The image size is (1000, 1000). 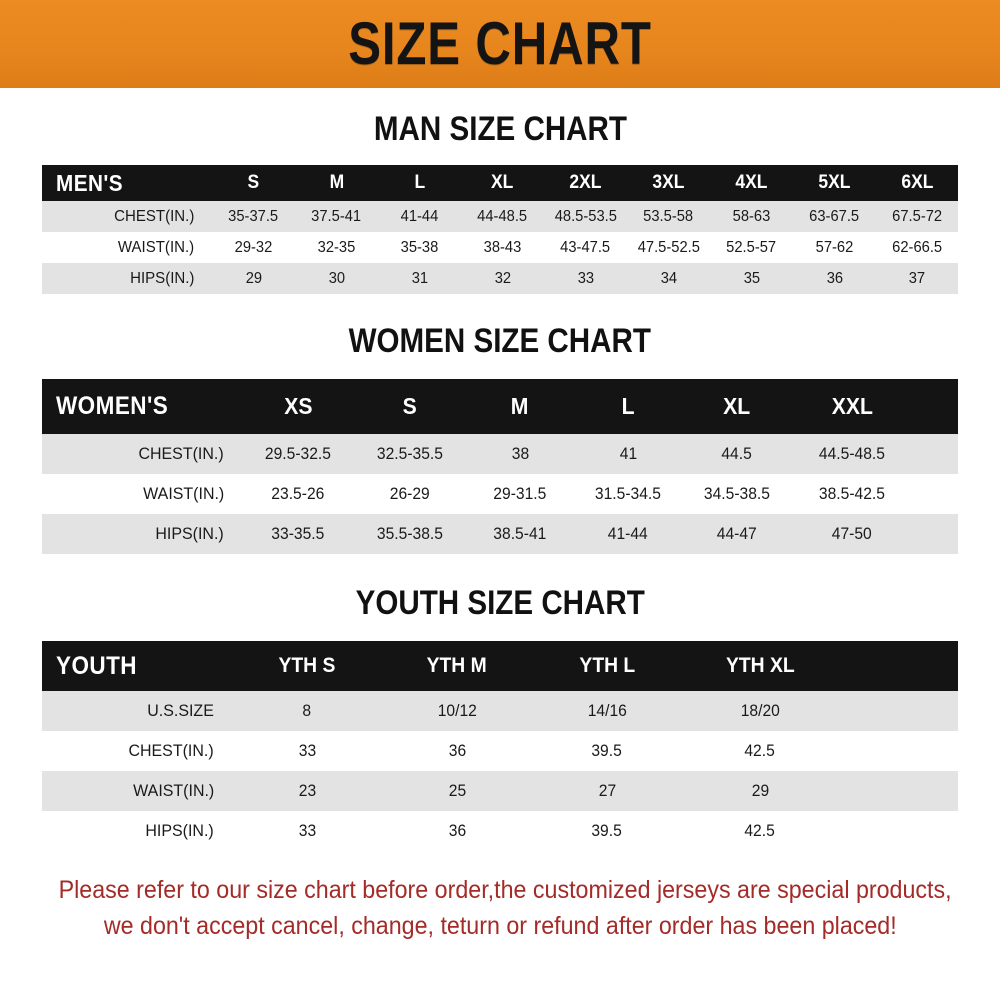 I want to click on men-cell-1-1: 32-35, so click(x=336, y=247).